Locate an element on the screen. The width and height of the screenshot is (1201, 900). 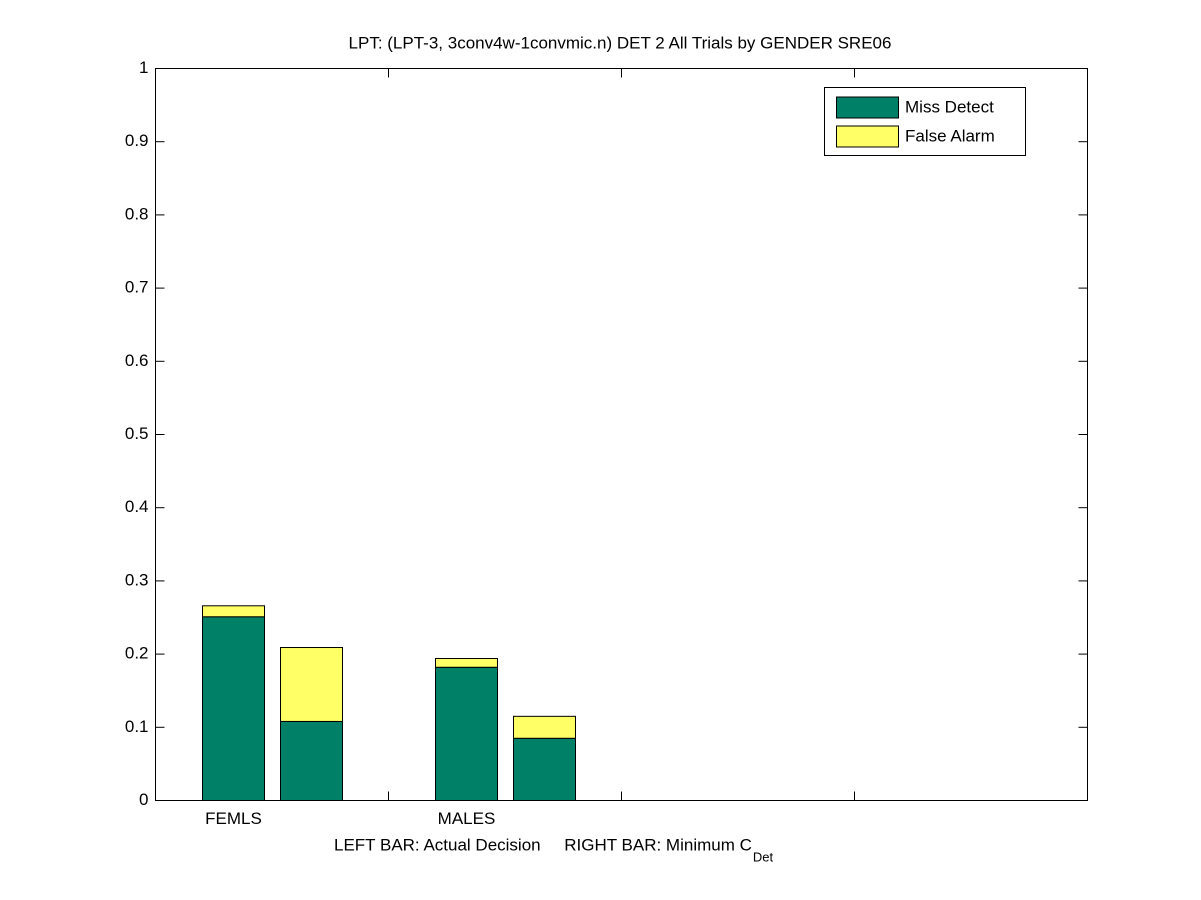
y-tick-label: 0.9 is located at coordinates (137, 140).